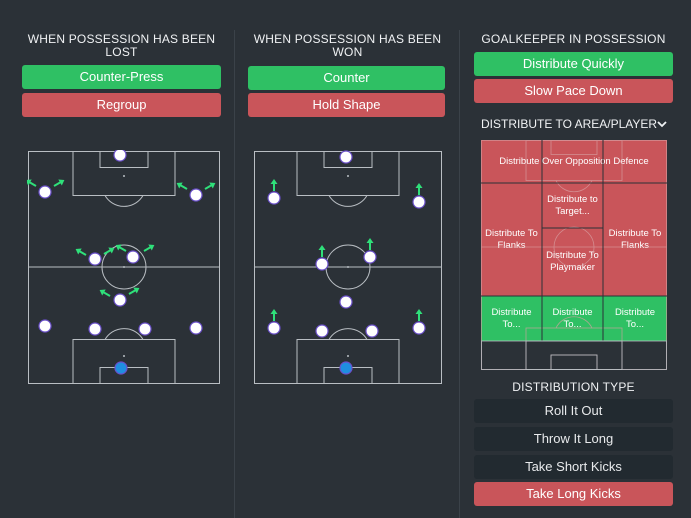 The width and height of the screenshot is (691, 518). Describe the element at coordinates (573, 494) in the screenshot. I see `take-long-kicks-button: Take Long Kicks` at that location.